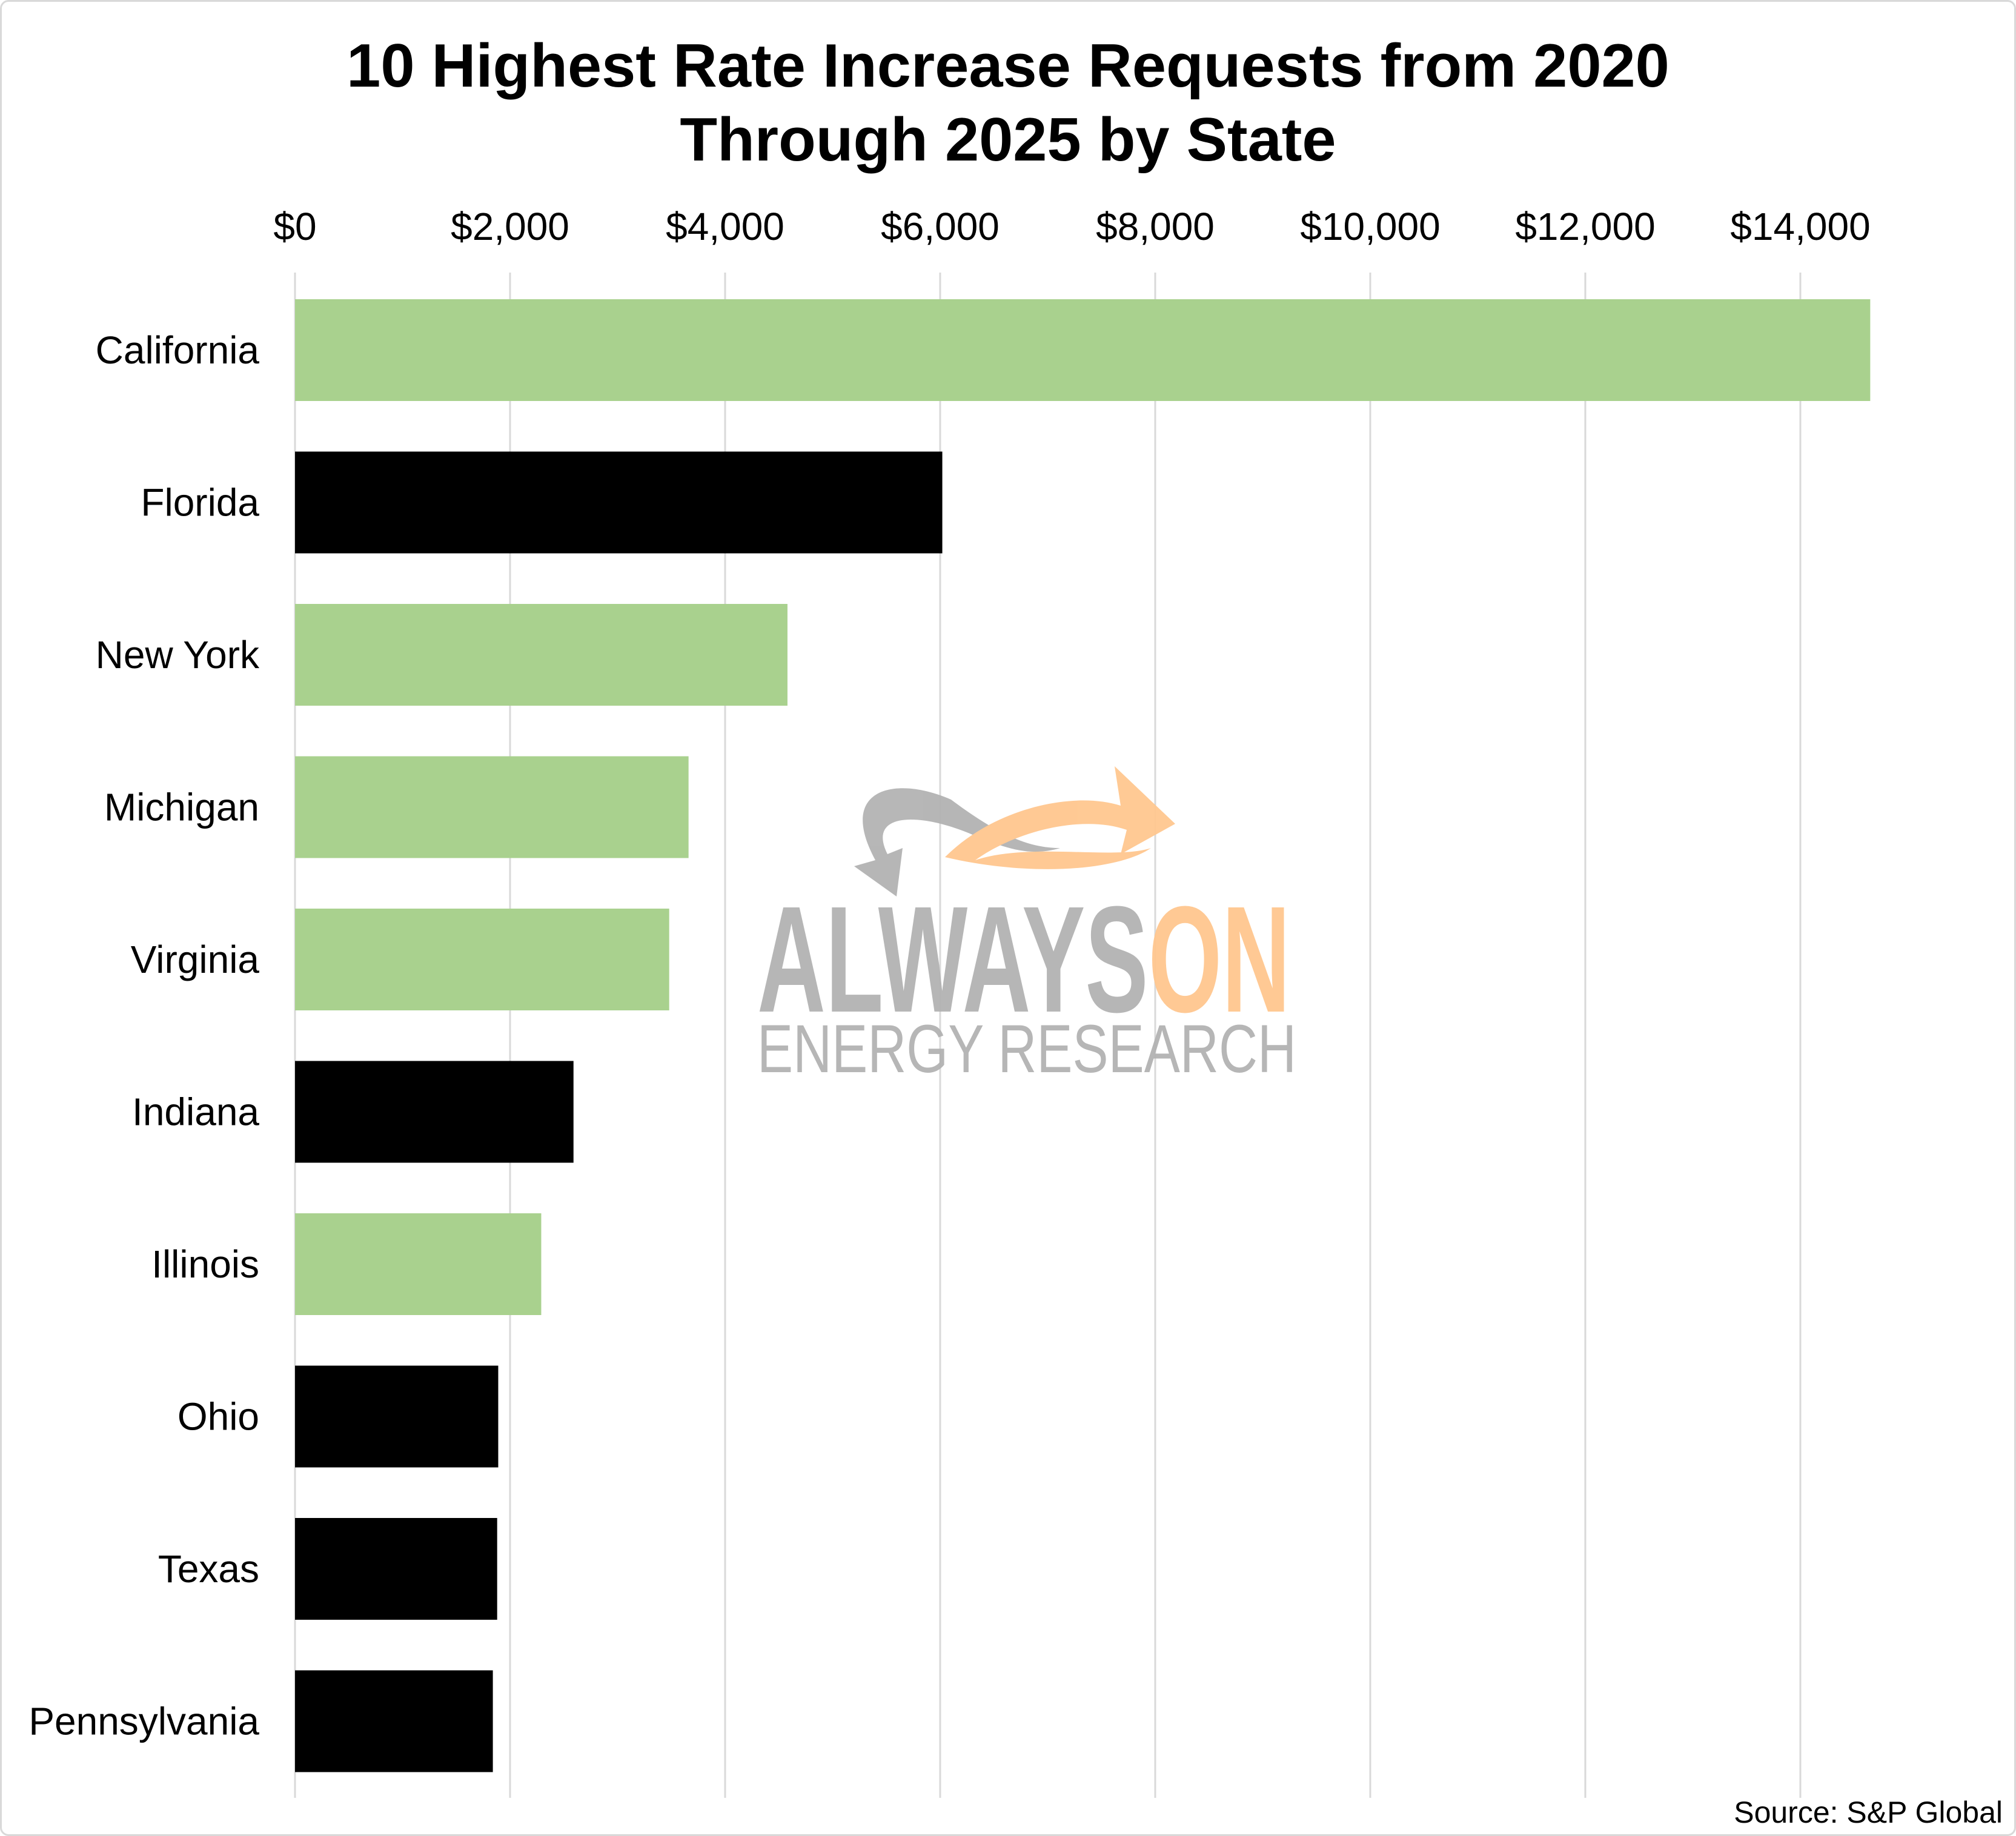 The width and height of the screenshot is (2016, 1836). Describe the element at coordinates (181, 807) in the screenshot. I see `category-label: Michigan` at that location.